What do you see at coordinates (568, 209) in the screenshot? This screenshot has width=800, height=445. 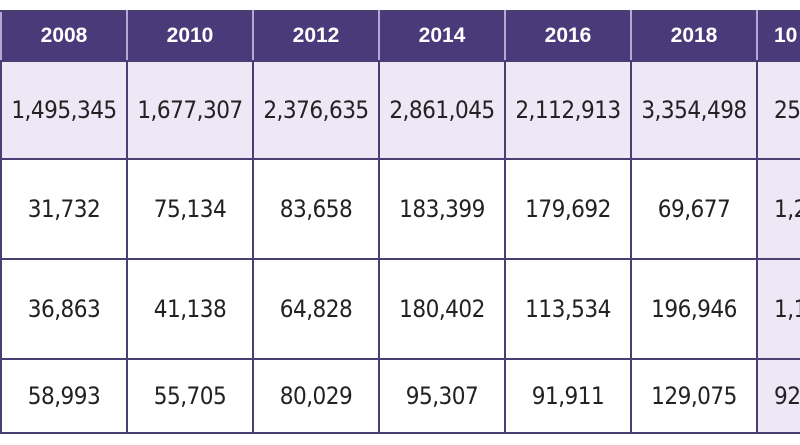 I see `table-cell: 179,692` at bounding box center [568, 209].